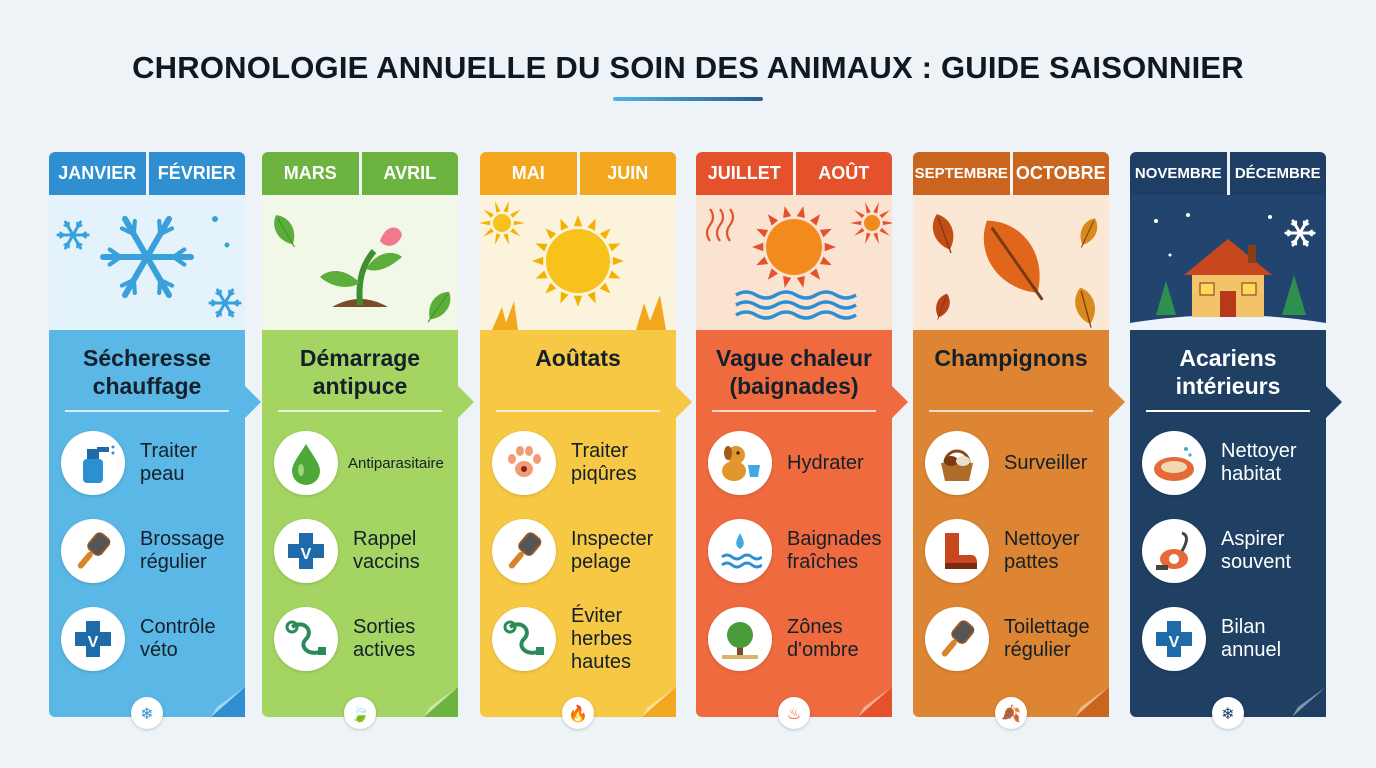 The image size is (1376, 768). I want to click on care-action: Baignades fraîches, so click(798, 551).